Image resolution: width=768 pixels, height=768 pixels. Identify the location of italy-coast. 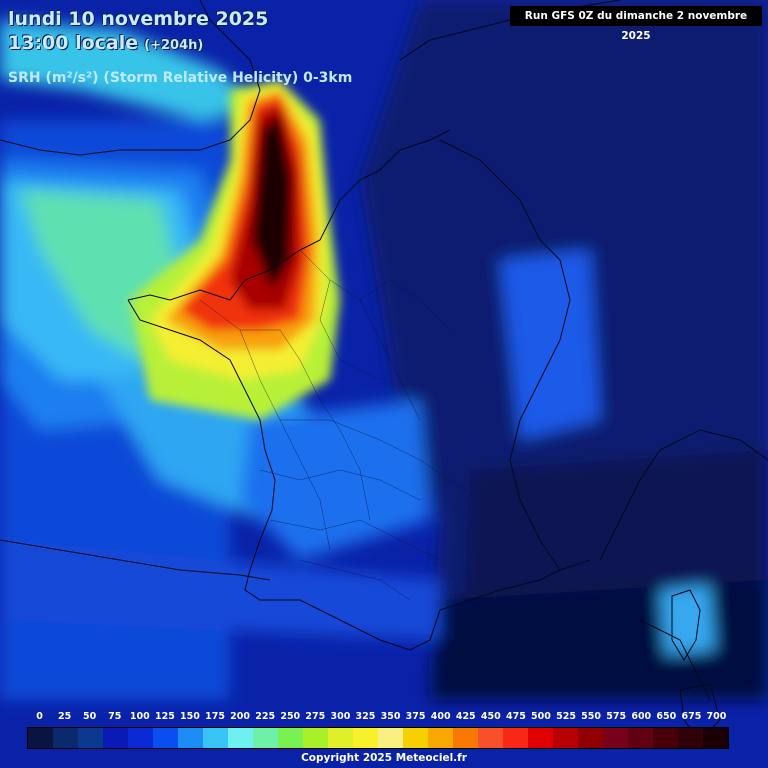
(683, 565).